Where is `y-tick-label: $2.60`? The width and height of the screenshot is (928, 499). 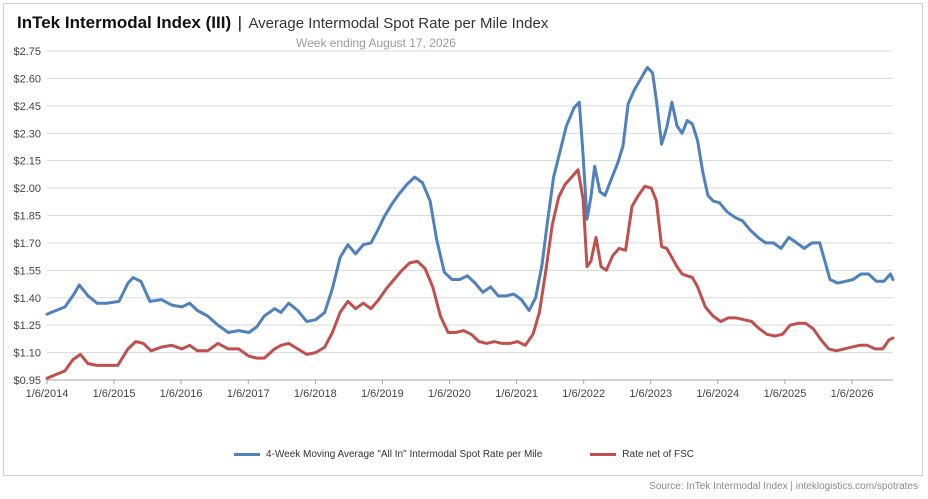
y-tick-label: $2.60 is located at coordinates (27, 79).